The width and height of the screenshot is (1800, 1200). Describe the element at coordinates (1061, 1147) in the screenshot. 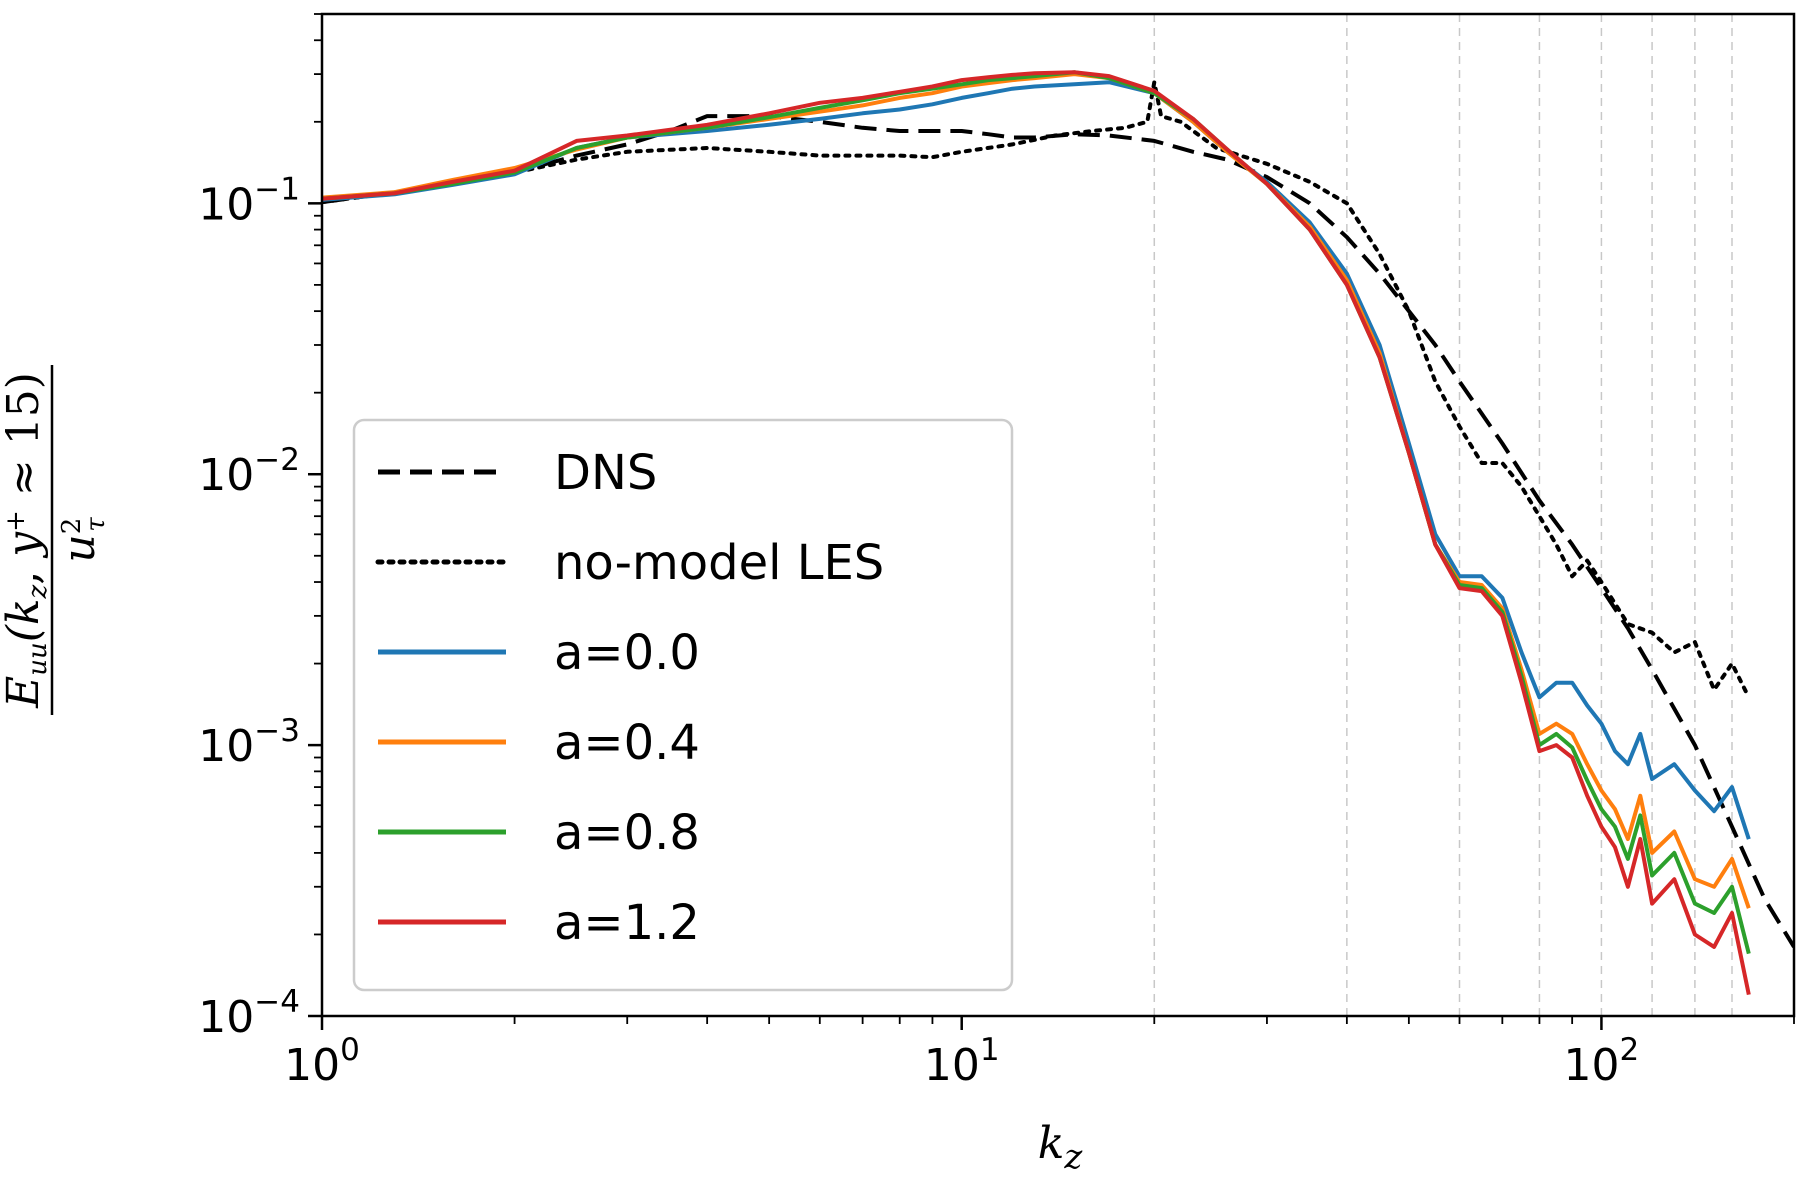

I see `x-axis-label: kz` at that location.